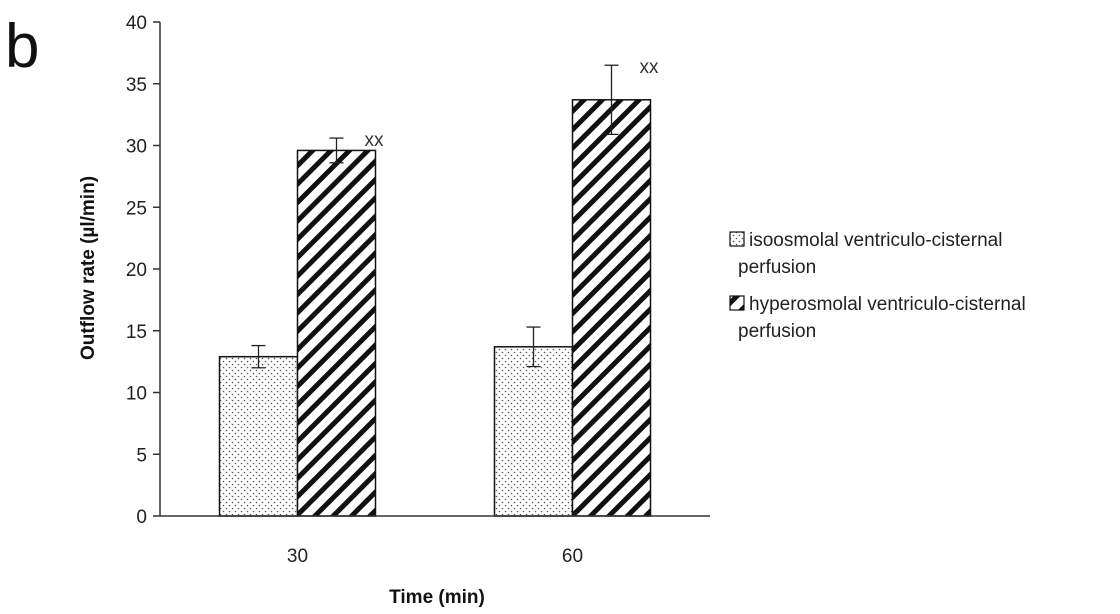 Image resolution: width=1120 pixels, height=614 pixels. I want to click on y-tick-label: 30, so click(136, 147).